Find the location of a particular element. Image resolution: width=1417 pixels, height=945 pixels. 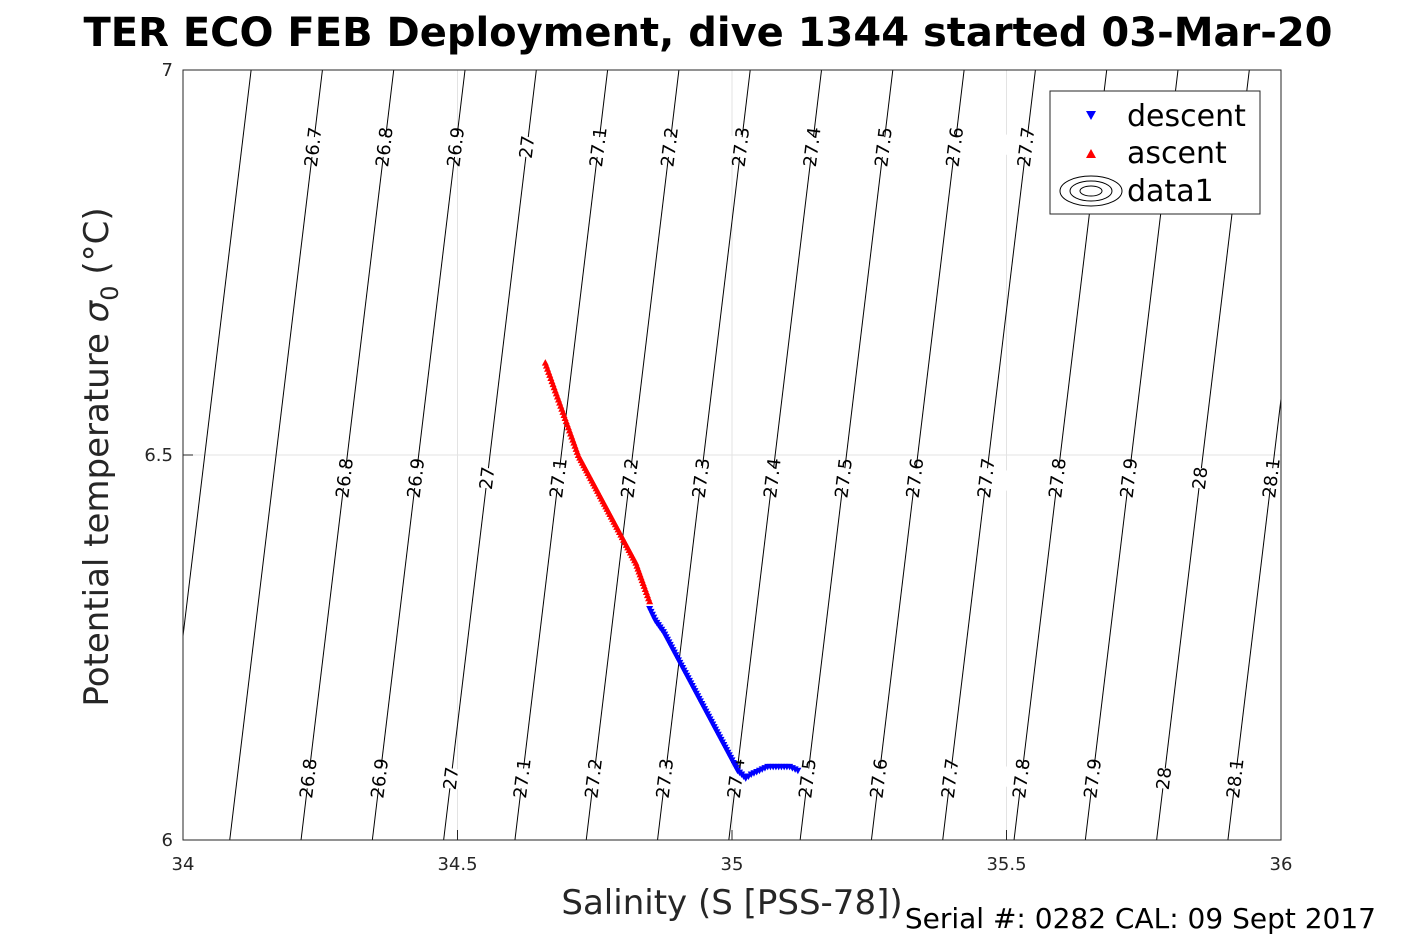

y-tick-label: 6.5 is located at coordinates (158, 455).